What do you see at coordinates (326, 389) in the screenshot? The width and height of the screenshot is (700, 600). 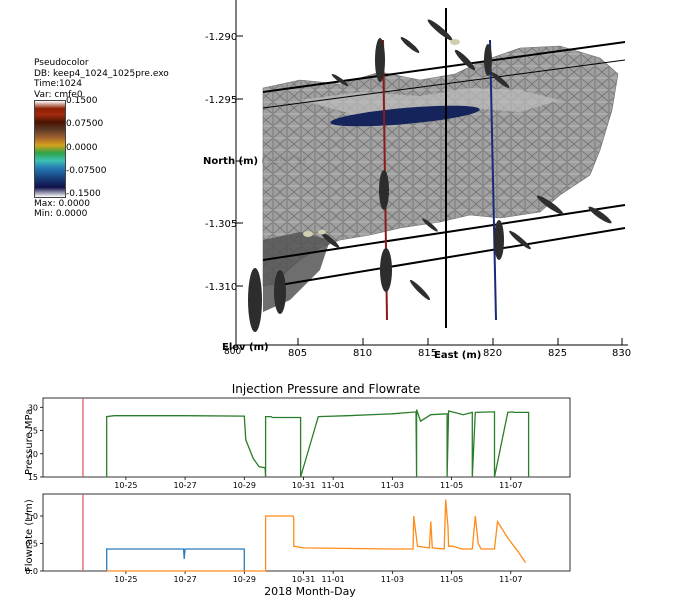 I see `chart-title: Injection Pressure and Flowrate` at bounding box center [326, 389].